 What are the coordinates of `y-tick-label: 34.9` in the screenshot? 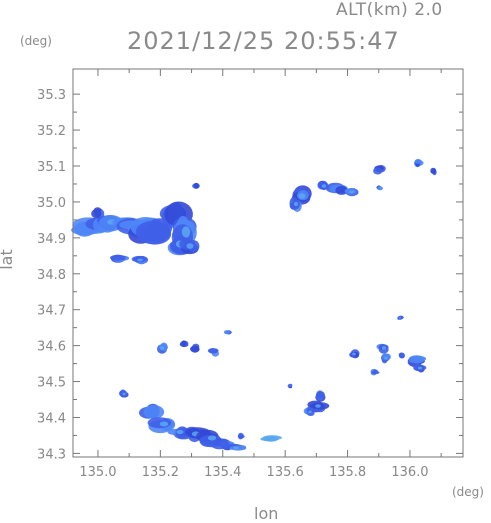 It's located at (51, 239).